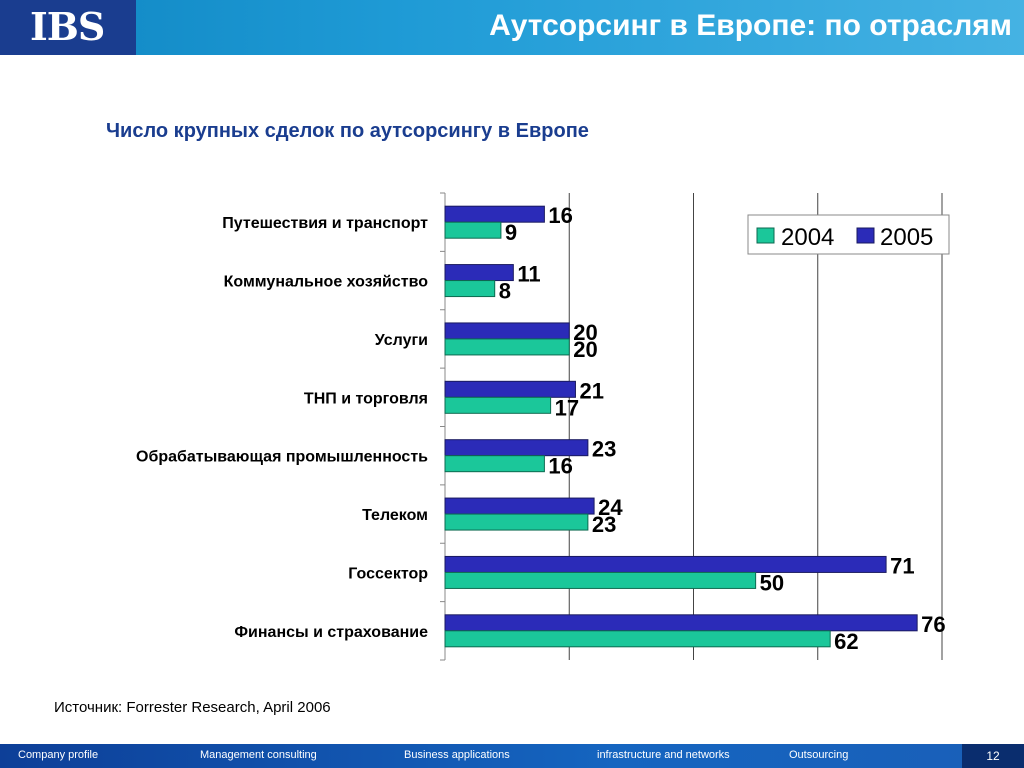 Image resolution: width=1024 pixels, height=768 pixels. What do you see at coordinates (591, 390) in the screenshot?
I see `value-label-2005: 21` at bounding box center [591, 390].